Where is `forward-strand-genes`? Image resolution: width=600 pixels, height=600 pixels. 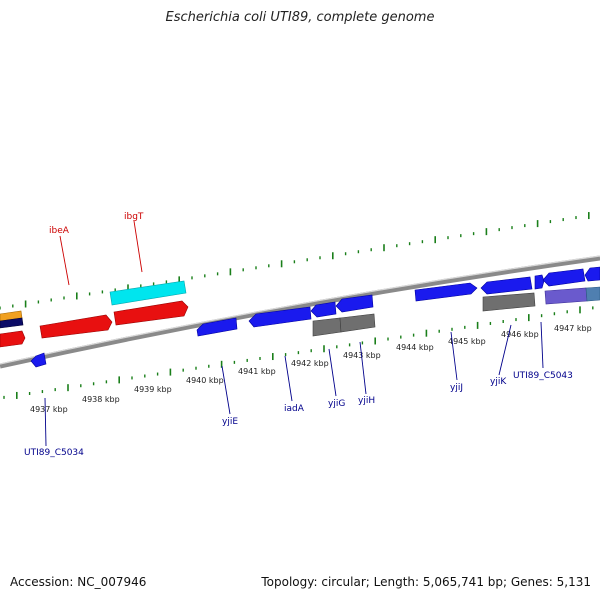 forward-strand-genes is located at coordinates (300, 307).